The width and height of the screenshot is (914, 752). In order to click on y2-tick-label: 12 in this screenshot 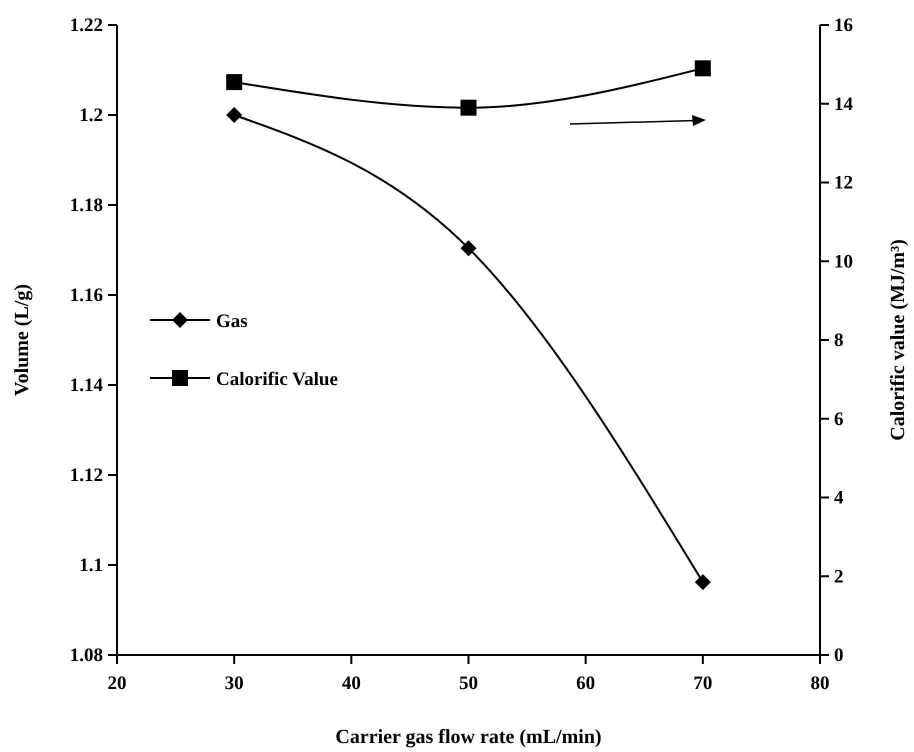, I will do `click(843, 183)`.